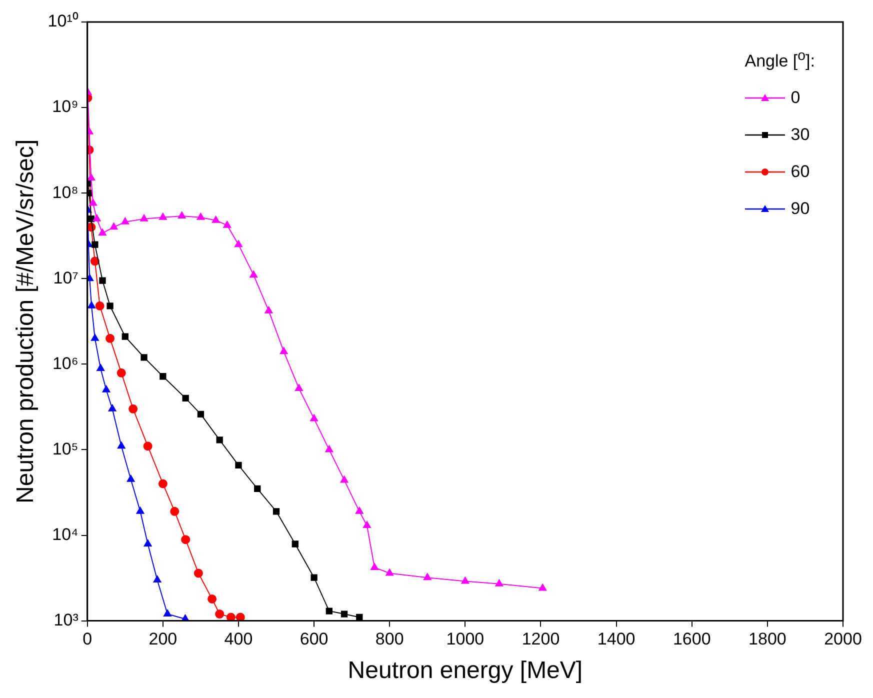  I want to click on y-tick-label: 10⁹, so click(65, 106).